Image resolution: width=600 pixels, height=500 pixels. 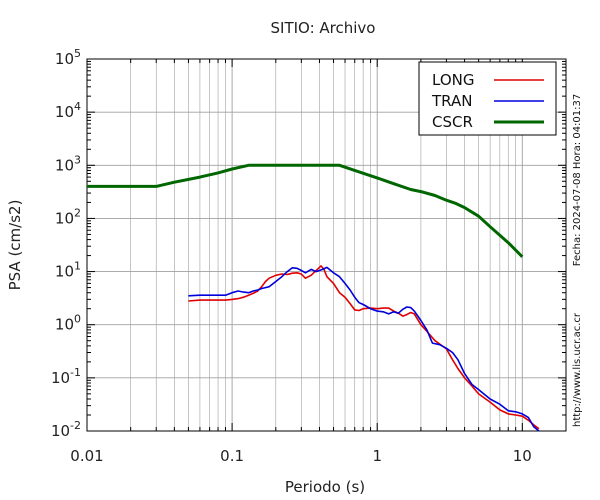 I want to click on legend-label-tran: TRAN, so click(x=451, y=101).